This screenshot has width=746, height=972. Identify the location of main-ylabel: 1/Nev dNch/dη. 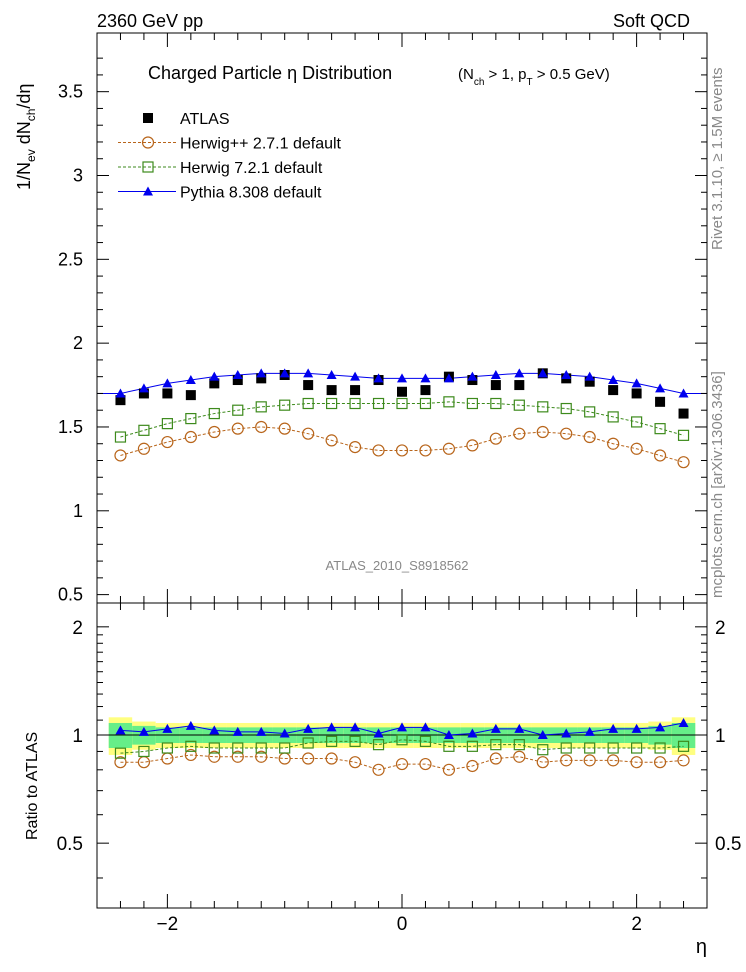
(26, 137).